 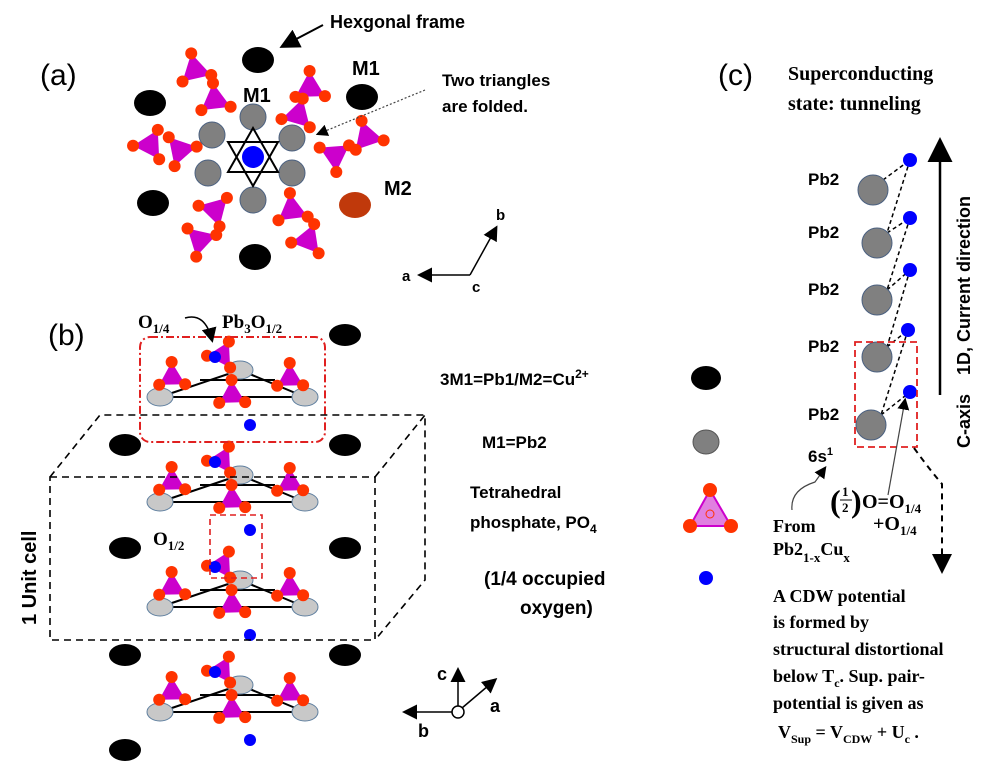 I want to click on m2-label: M2, so click(x=398, y=189).